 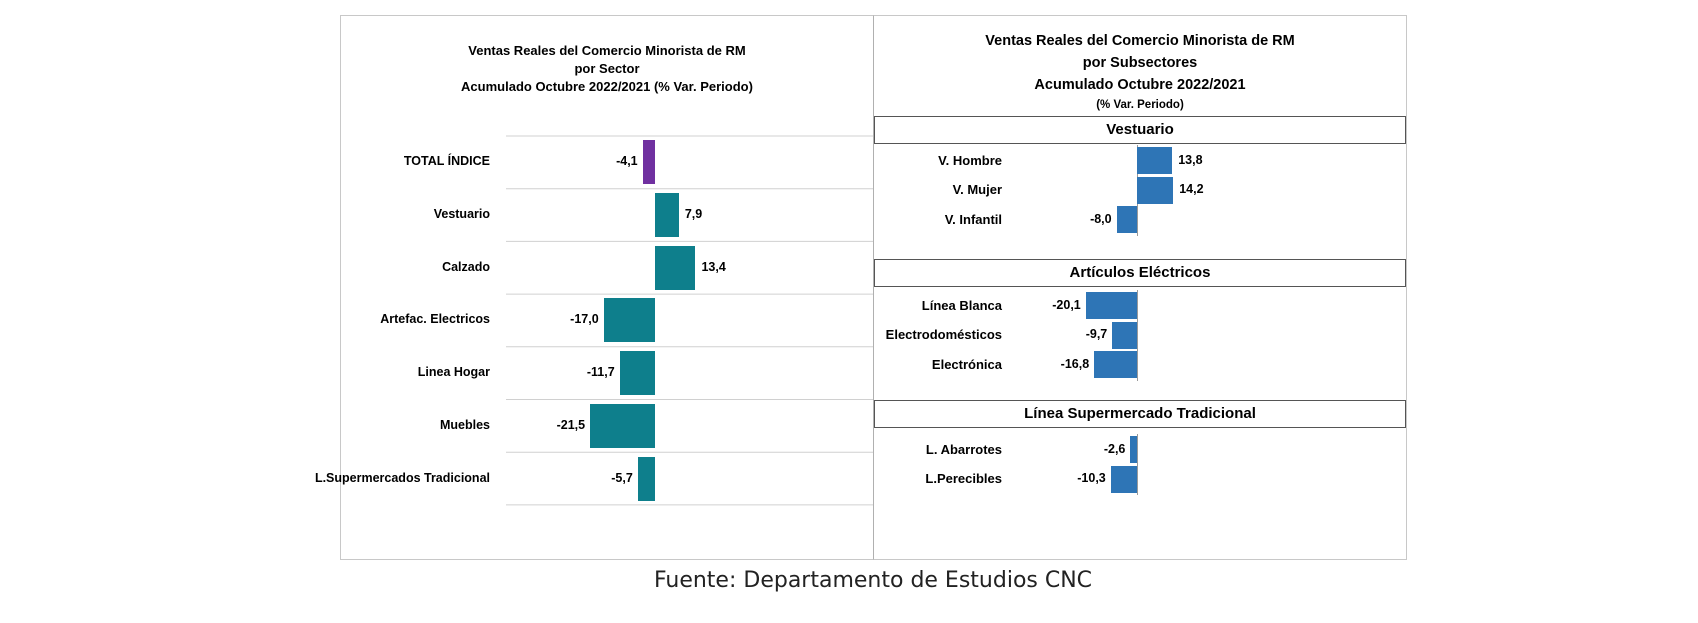 I want to click on sector-label-muebles: Muebles, so click(x=464, y=424).